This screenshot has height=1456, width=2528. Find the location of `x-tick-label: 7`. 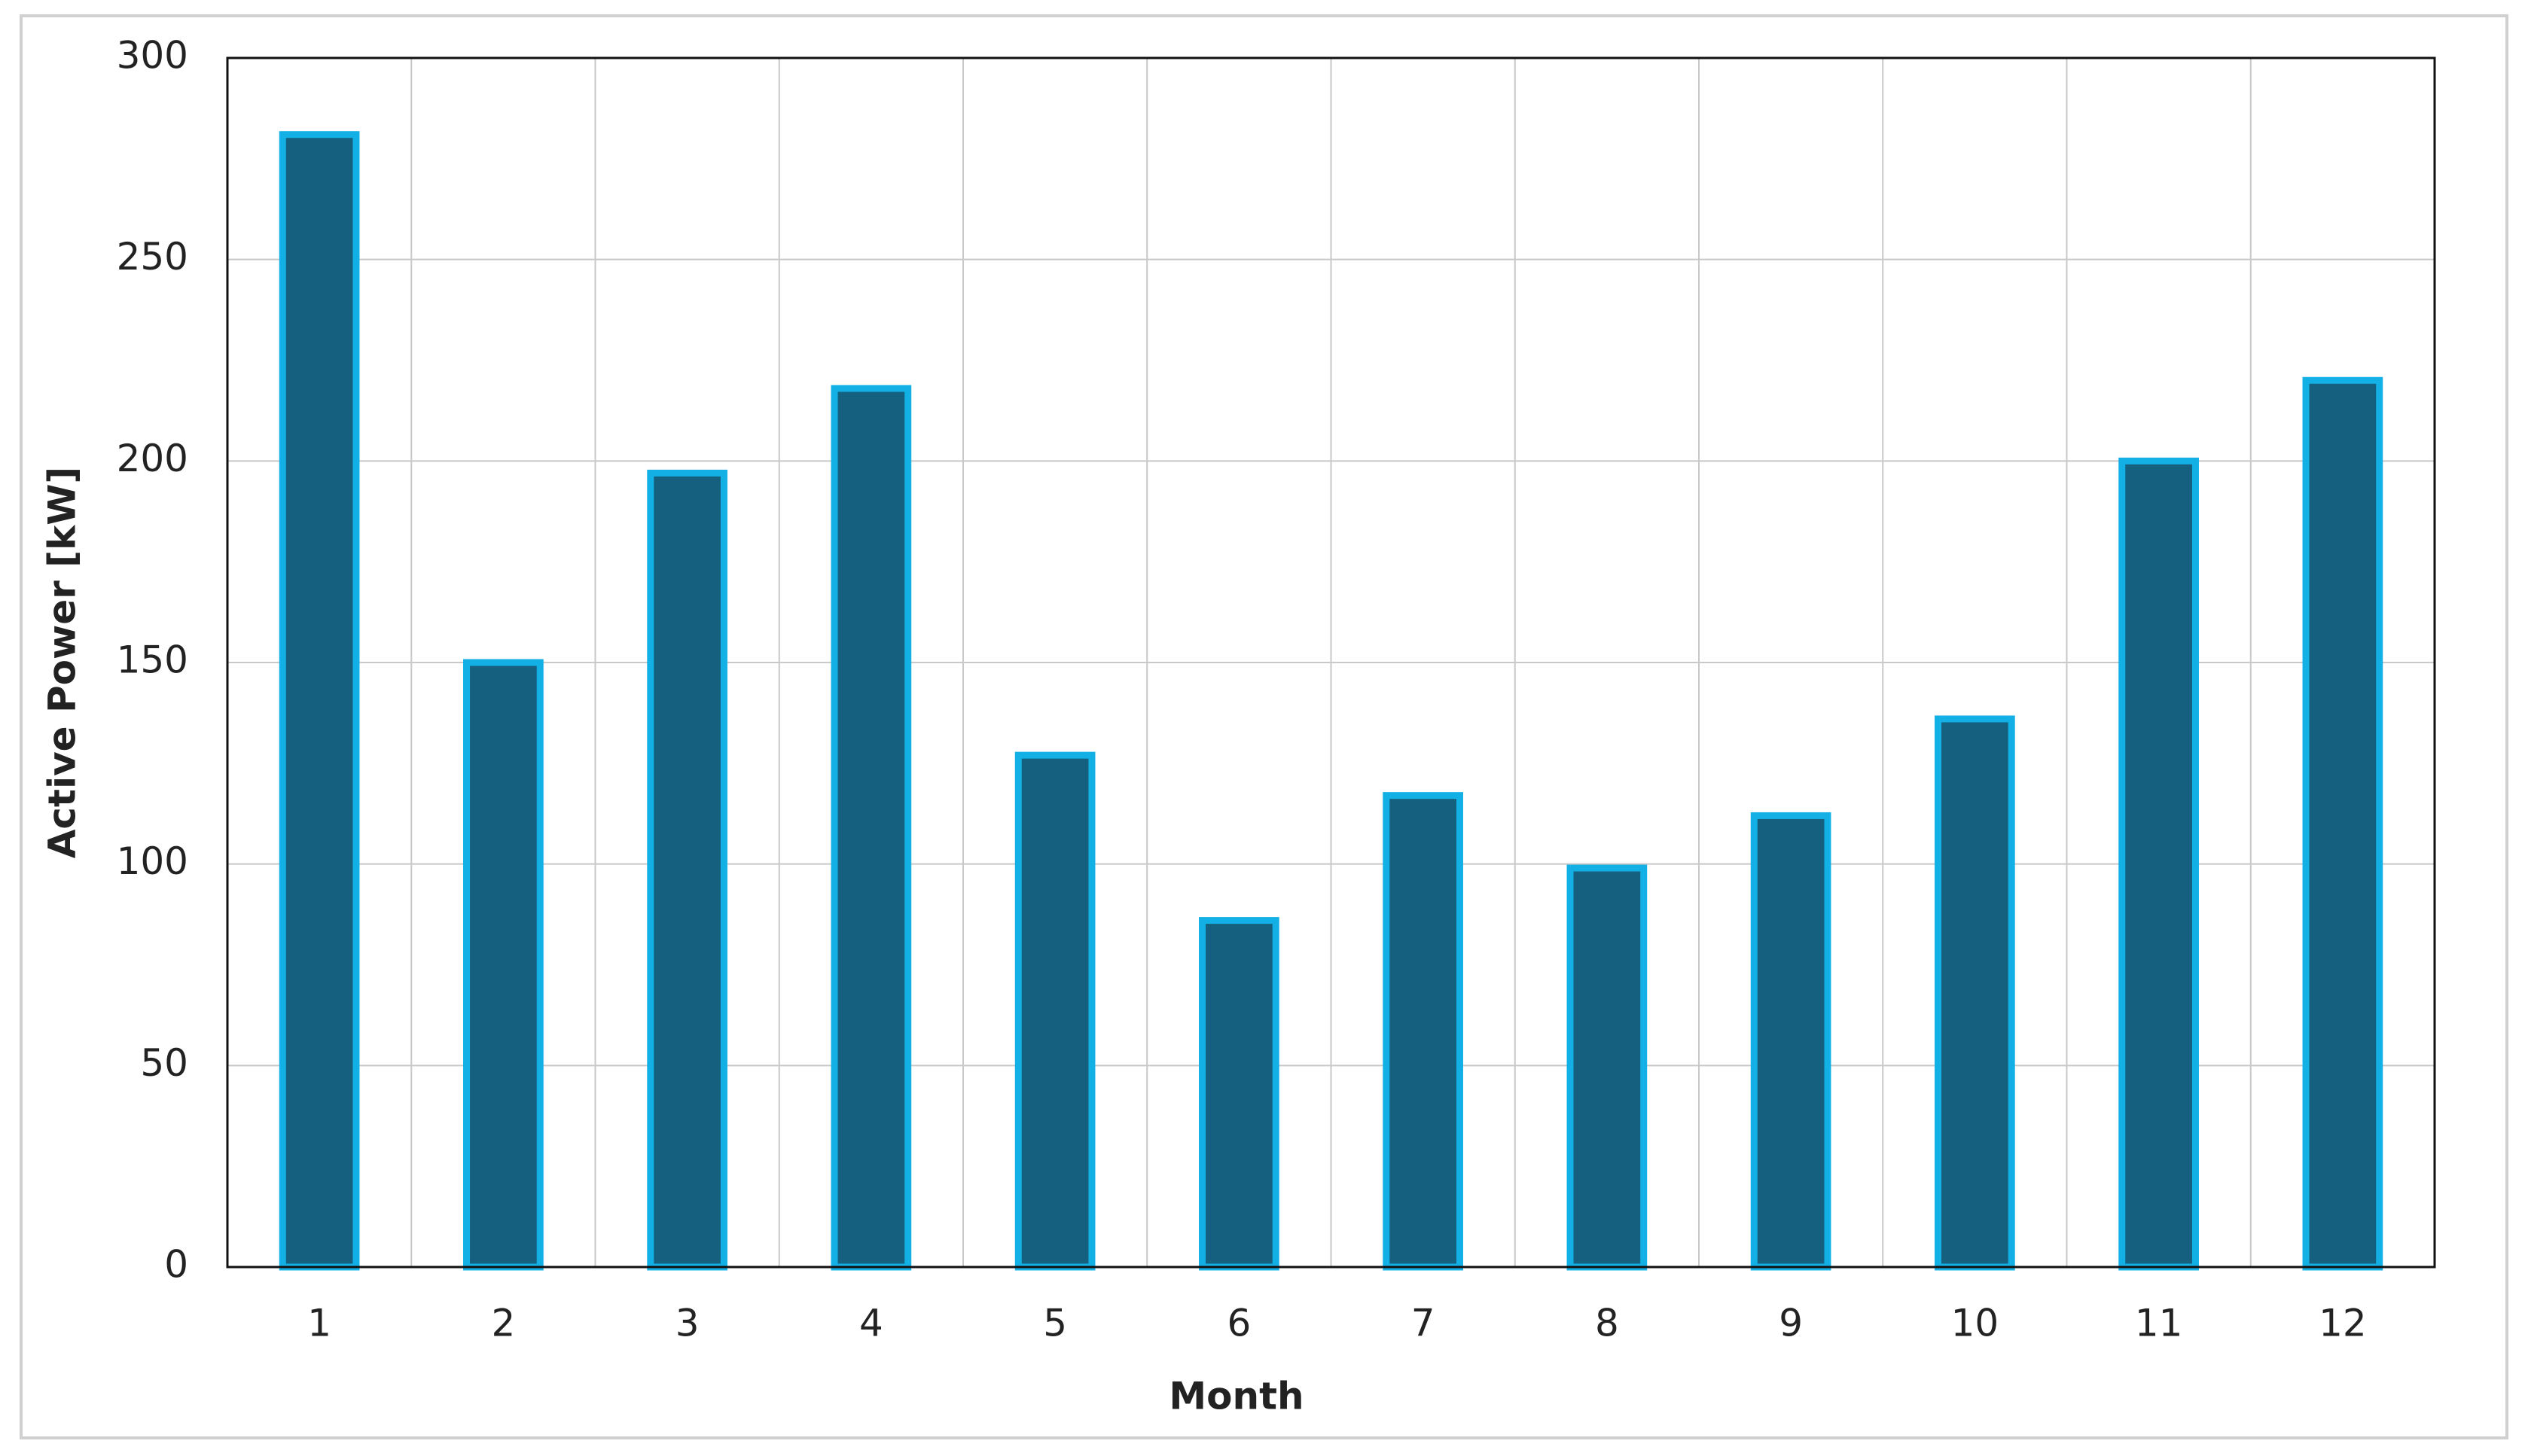

x-tick-label: 7 is located at coordinates (1423, 1323).